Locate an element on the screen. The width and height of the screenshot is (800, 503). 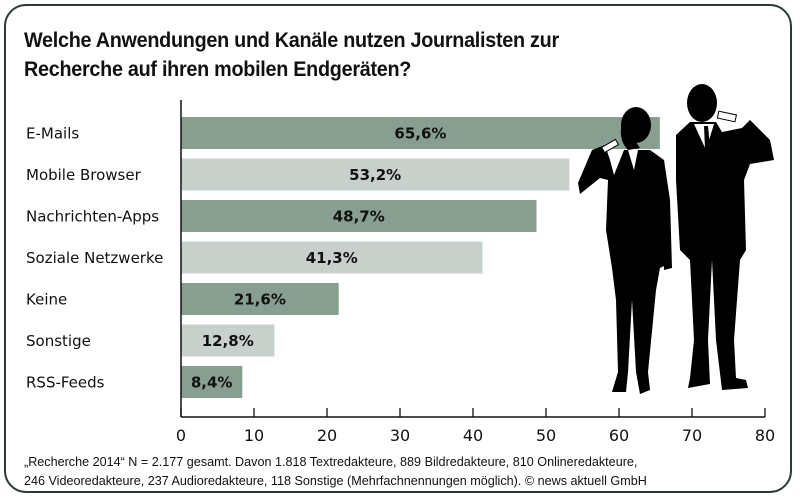
bar-value-label: 53,2% is located at coordinates (375, 175).